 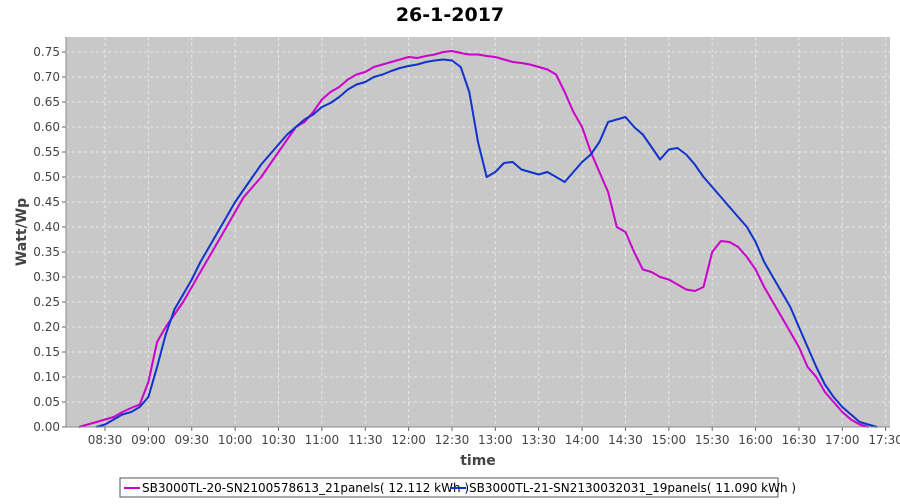 What do you see at coordinates (46, 127) in the screenshot?
I see `y-tick-label: 0.60` at bounding box center [46, 127].